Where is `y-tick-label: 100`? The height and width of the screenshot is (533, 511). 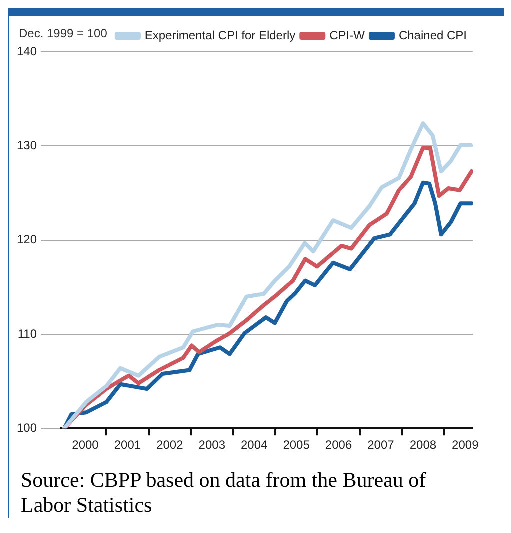
y-tick-label: 100 is located at coordinates (27, 427).